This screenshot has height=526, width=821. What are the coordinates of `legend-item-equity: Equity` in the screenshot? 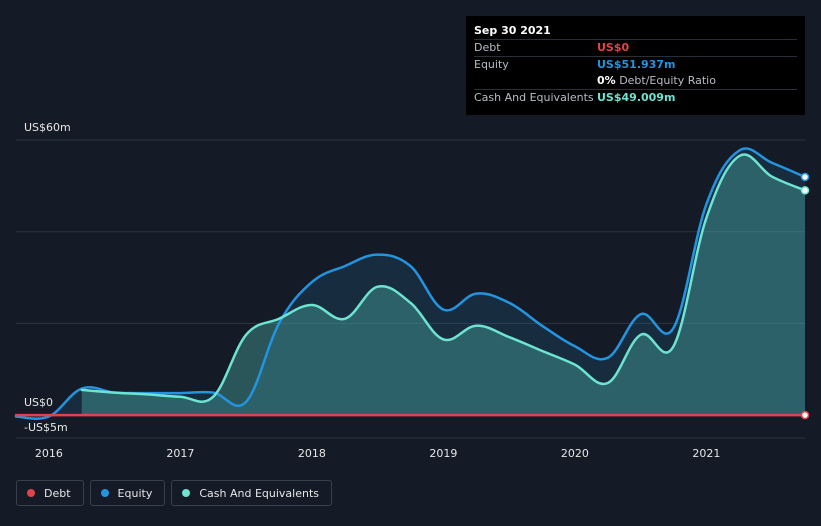 It's located at (127, 493).